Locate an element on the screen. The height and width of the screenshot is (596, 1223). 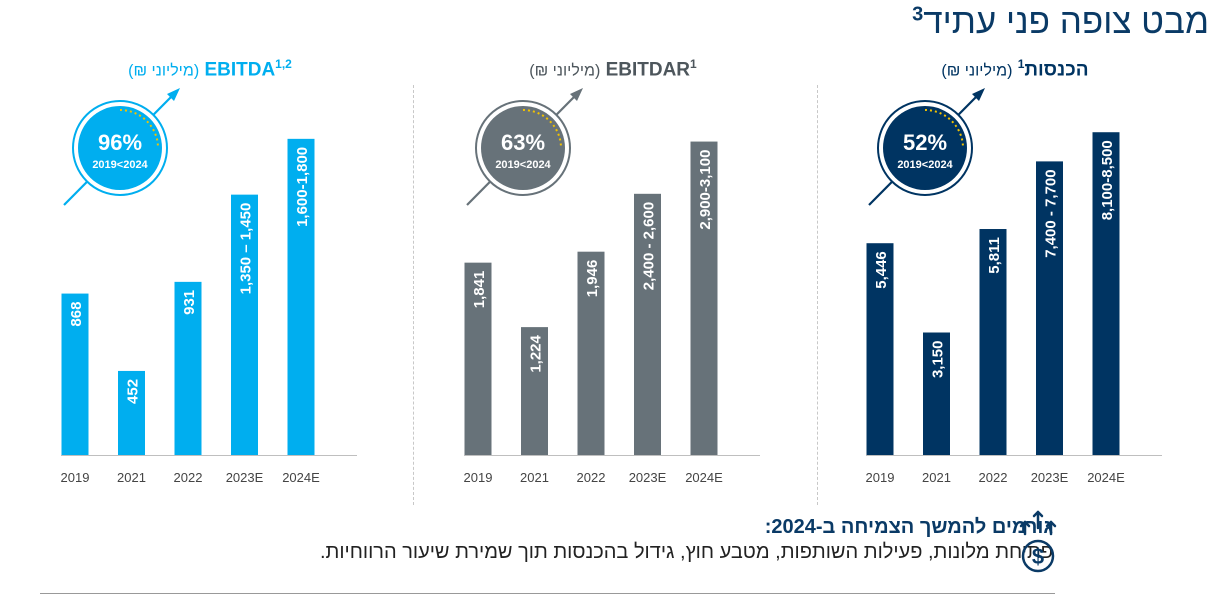
growth-badge: 52% 2019<2024 is located at coordinates (926, 147).